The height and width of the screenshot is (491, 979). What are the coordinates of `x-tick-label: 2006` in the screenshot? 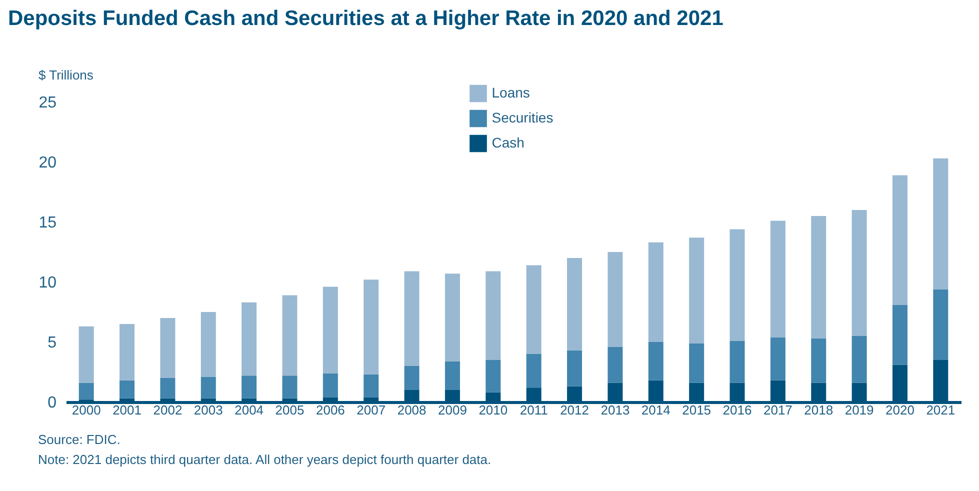 It's located at (330, 410).